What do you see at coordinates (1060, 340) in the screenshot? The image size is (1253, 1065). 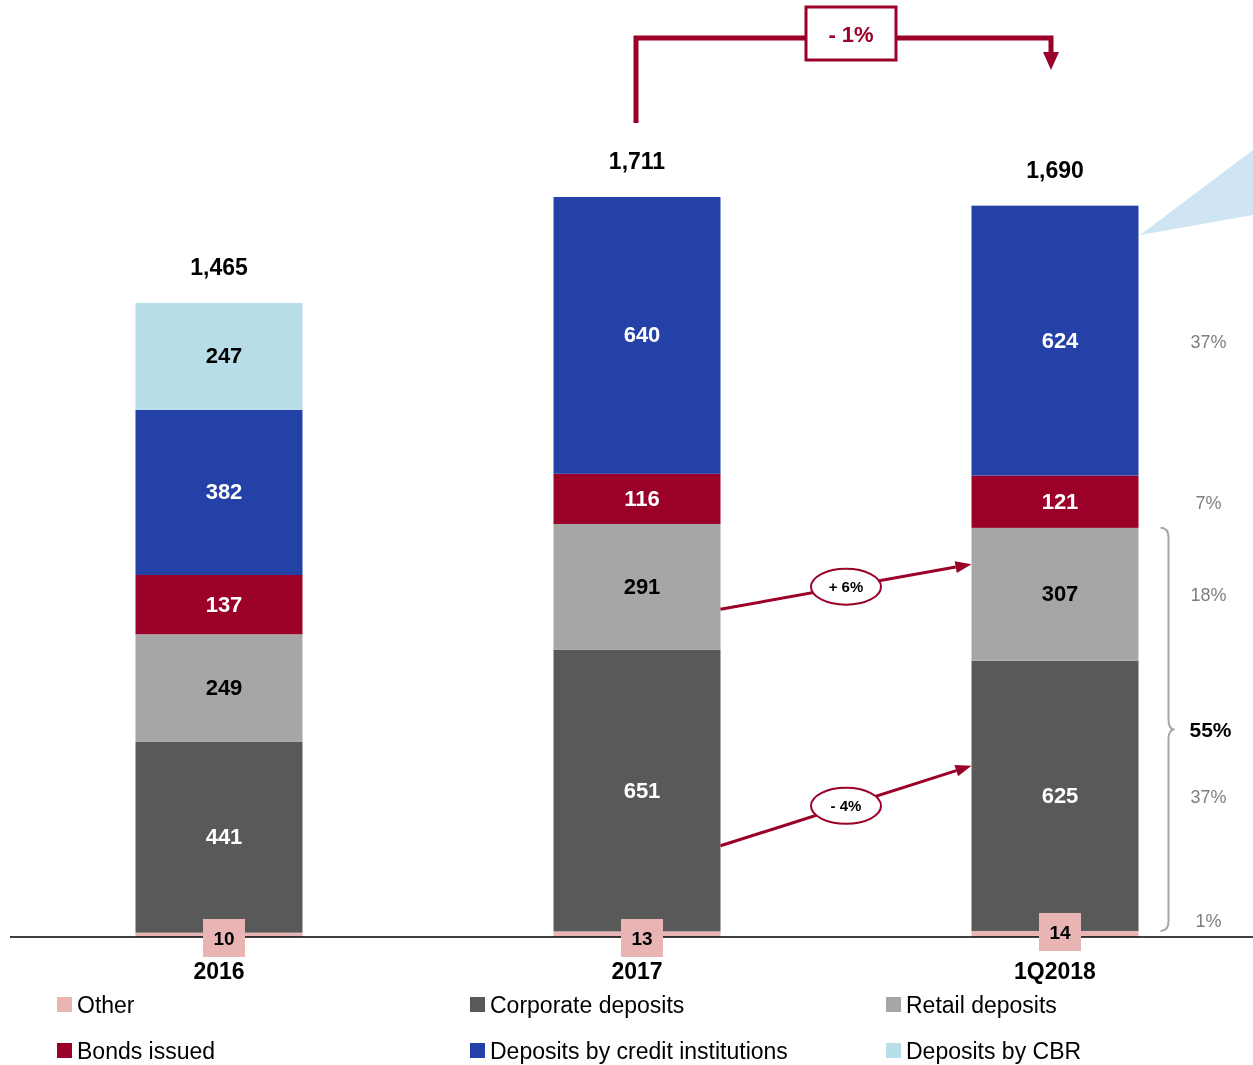 I see `data-label: 624` at bounding box center [1060, 340].